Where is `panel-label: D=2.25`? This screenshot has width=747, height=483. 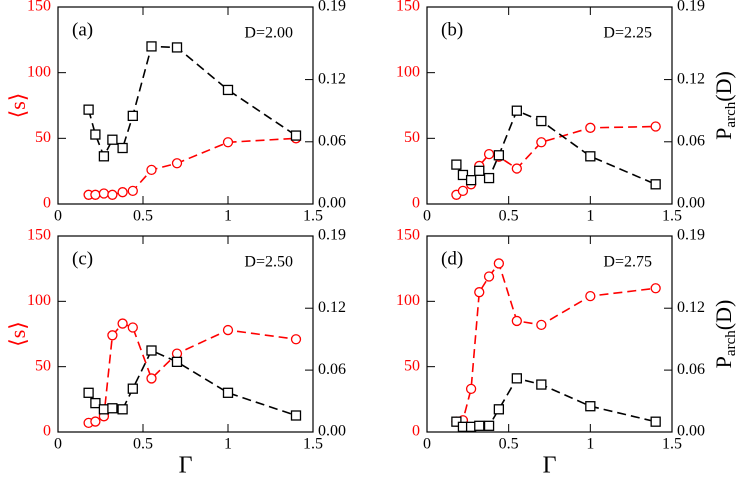
panel-label: D=2.25 is located at coordinates (627, 33).